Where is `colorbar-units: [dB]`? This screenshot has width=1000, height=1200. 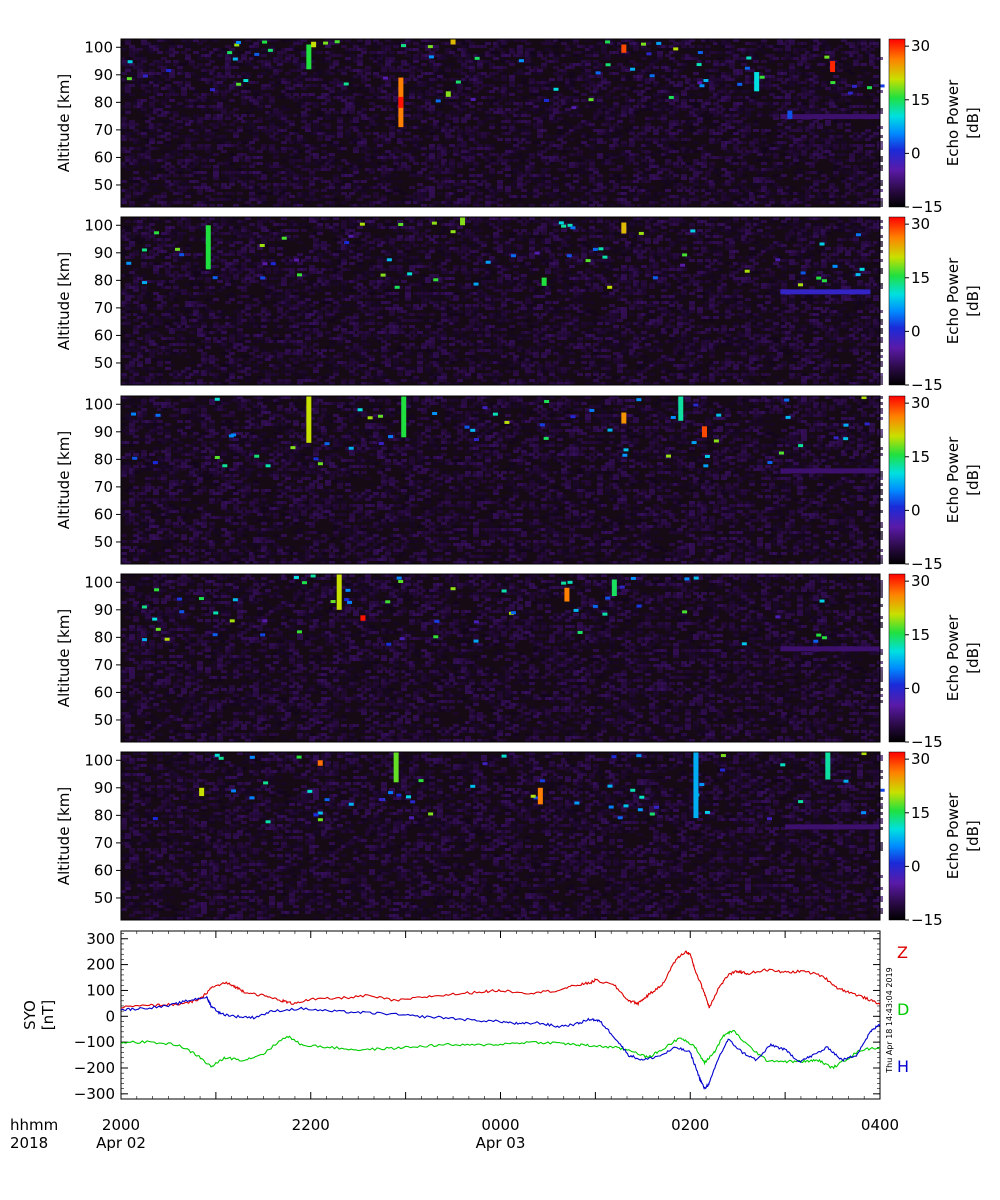 colorbar-units: [dB] is located at coordinates (973, 301).